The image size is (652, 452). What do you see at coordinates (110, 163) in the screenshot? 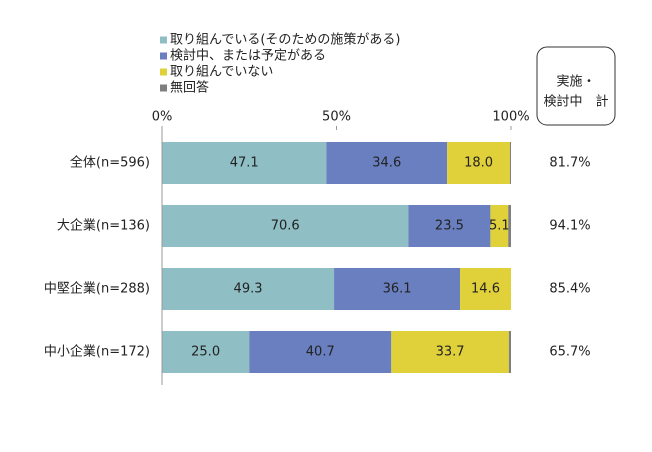
I see `category-label: 全体(n=596)` at bounding box center [110, 163].